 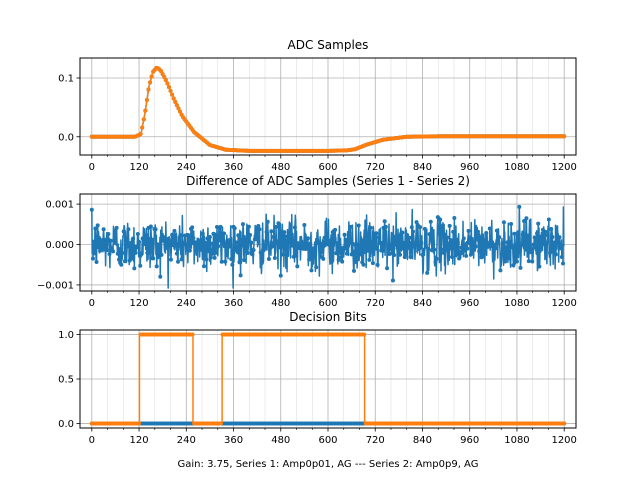 I want to click on x-tick-label: 720, so click(x=375, y=440).